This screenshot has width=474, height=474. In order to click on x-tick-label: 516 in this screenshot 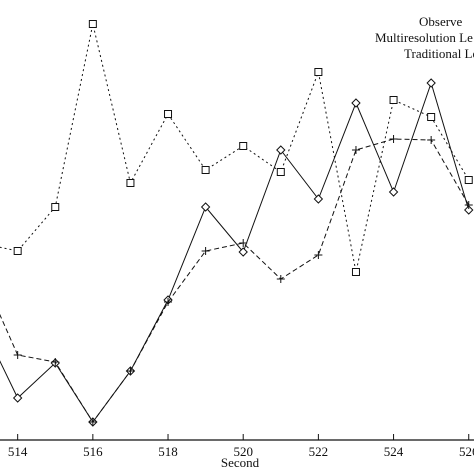, I will do `click(93, 451)`.